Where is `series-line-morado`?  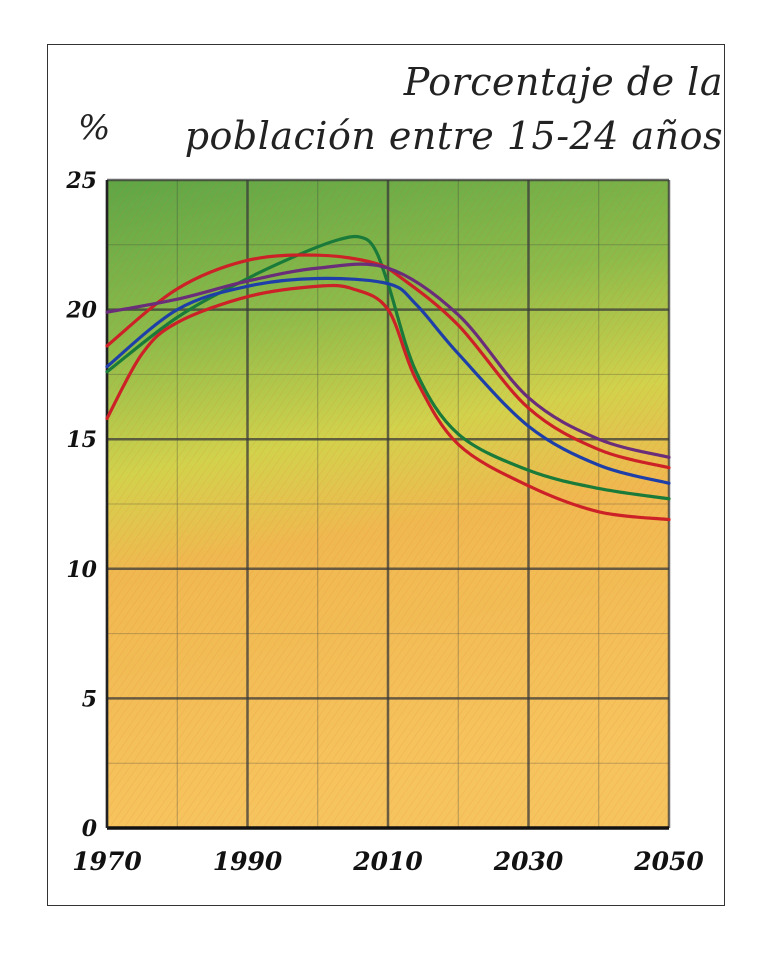
series-line-morado is located at coordinates (388, 360).